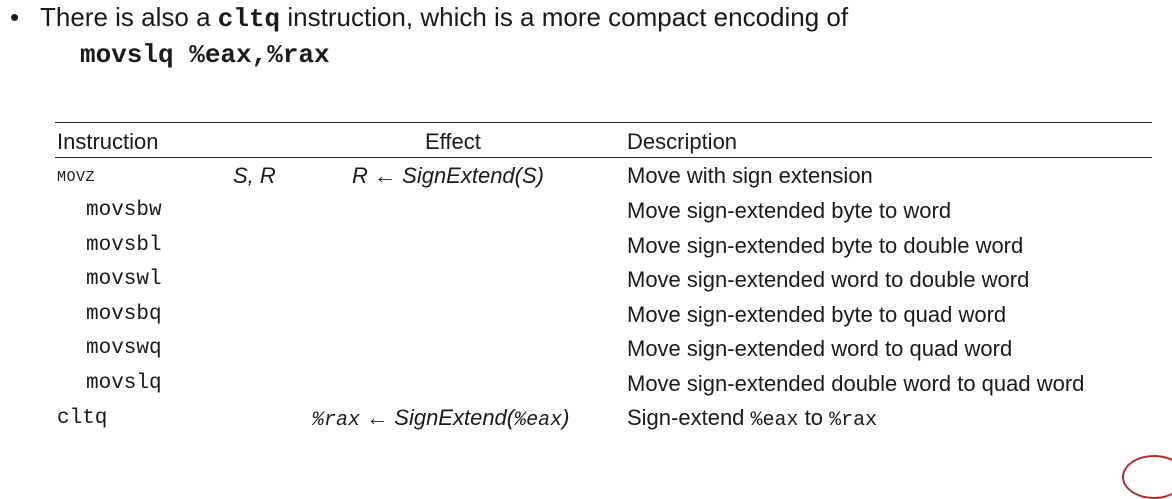  I want to click on movz-effect-arrow: ←, so click(385, 175).